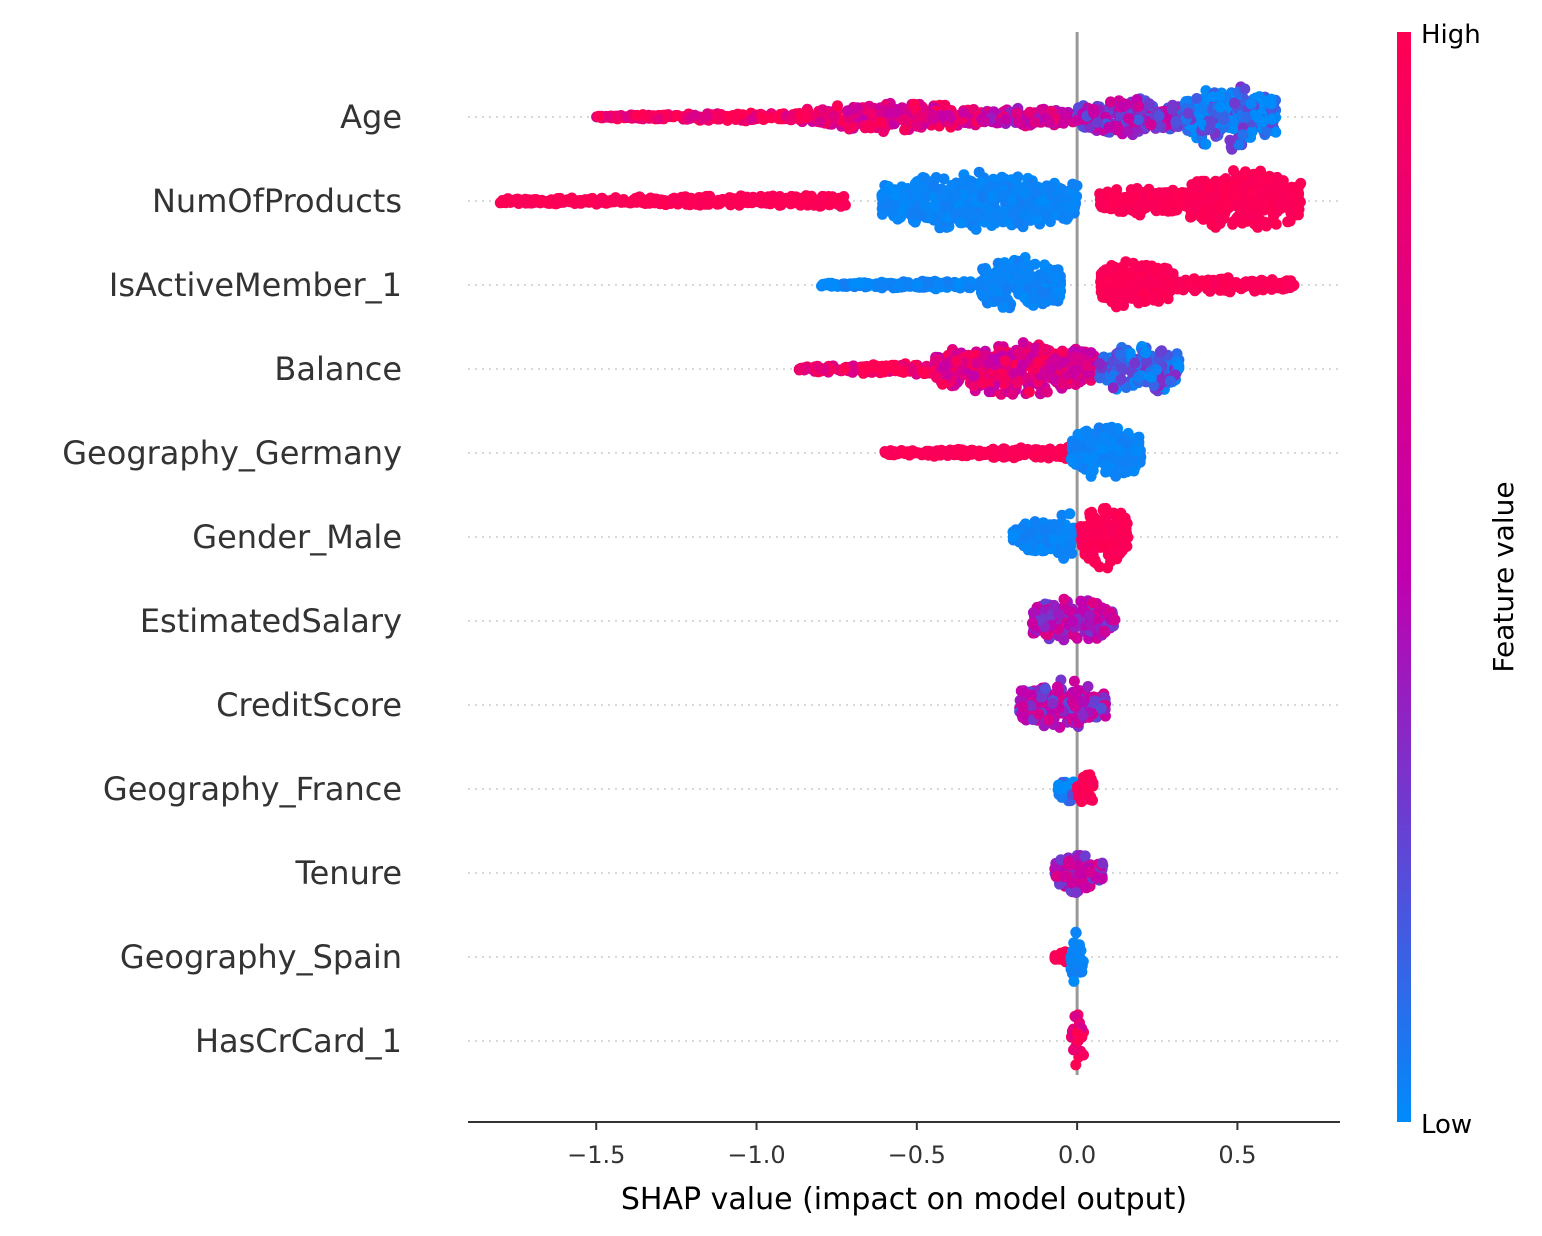  Describe the element at coordinates (338, 369) in the screenshot. I see `feature-label: Balance` at that location.